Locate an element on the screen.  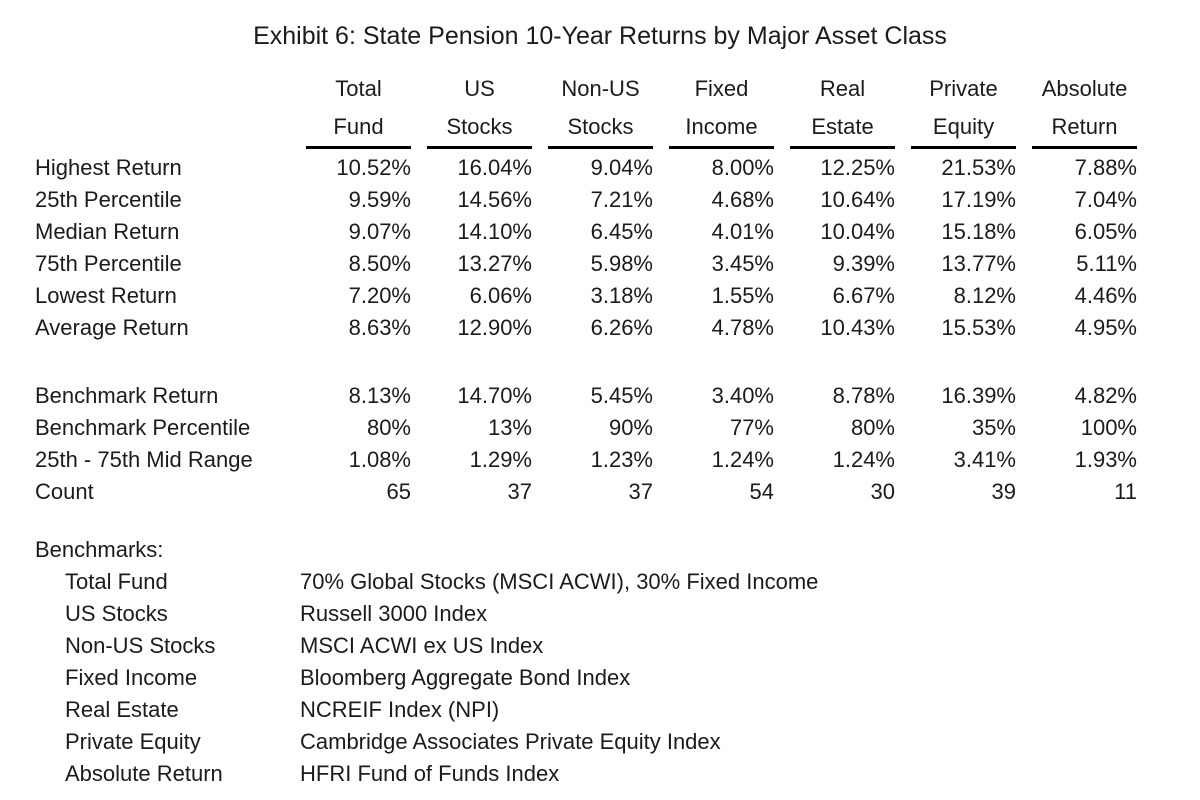
column-header-real-estate: Real Estate is located at coordinates (842, 109).